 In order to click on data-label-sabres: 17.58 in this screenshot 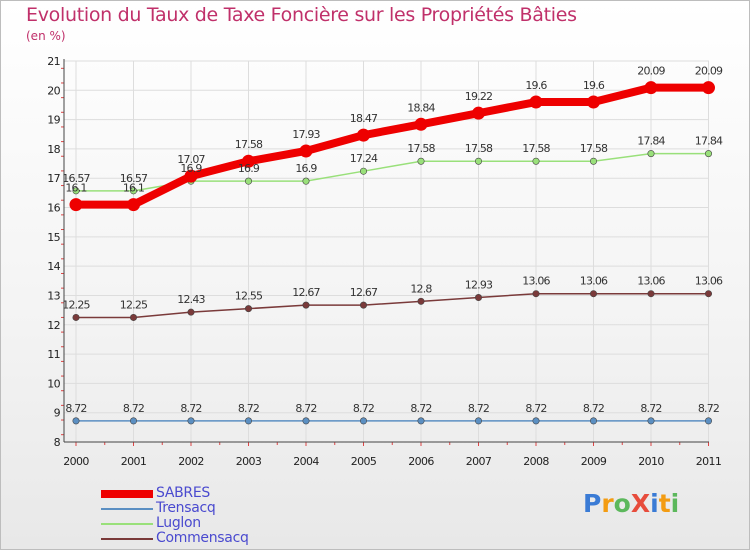, I will do `click(249, 144)`.